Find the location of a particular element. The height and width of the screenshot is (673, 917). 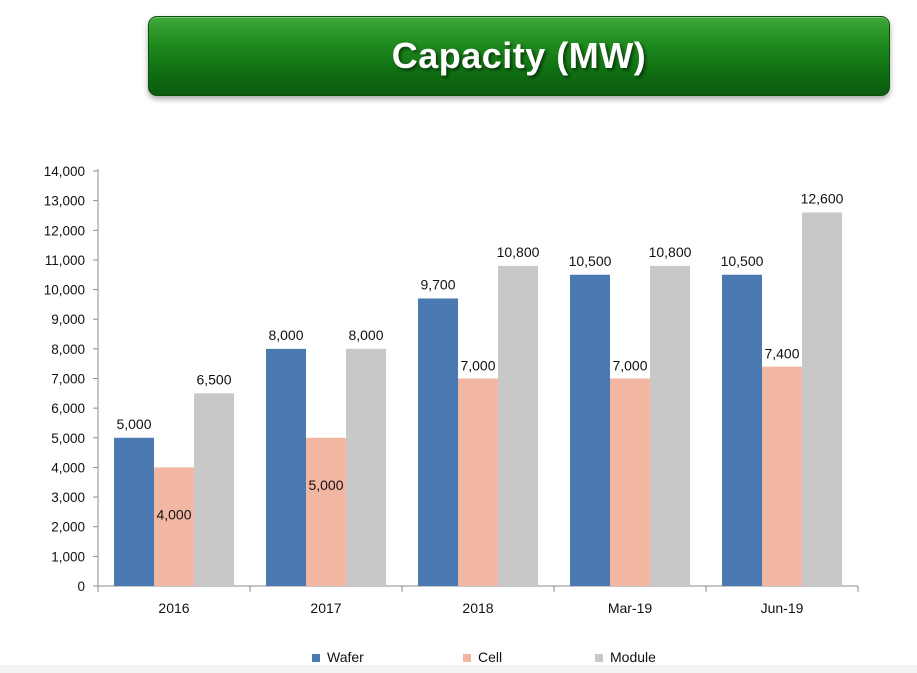

module-legend-label: Module is located at coordinates (633, 657).